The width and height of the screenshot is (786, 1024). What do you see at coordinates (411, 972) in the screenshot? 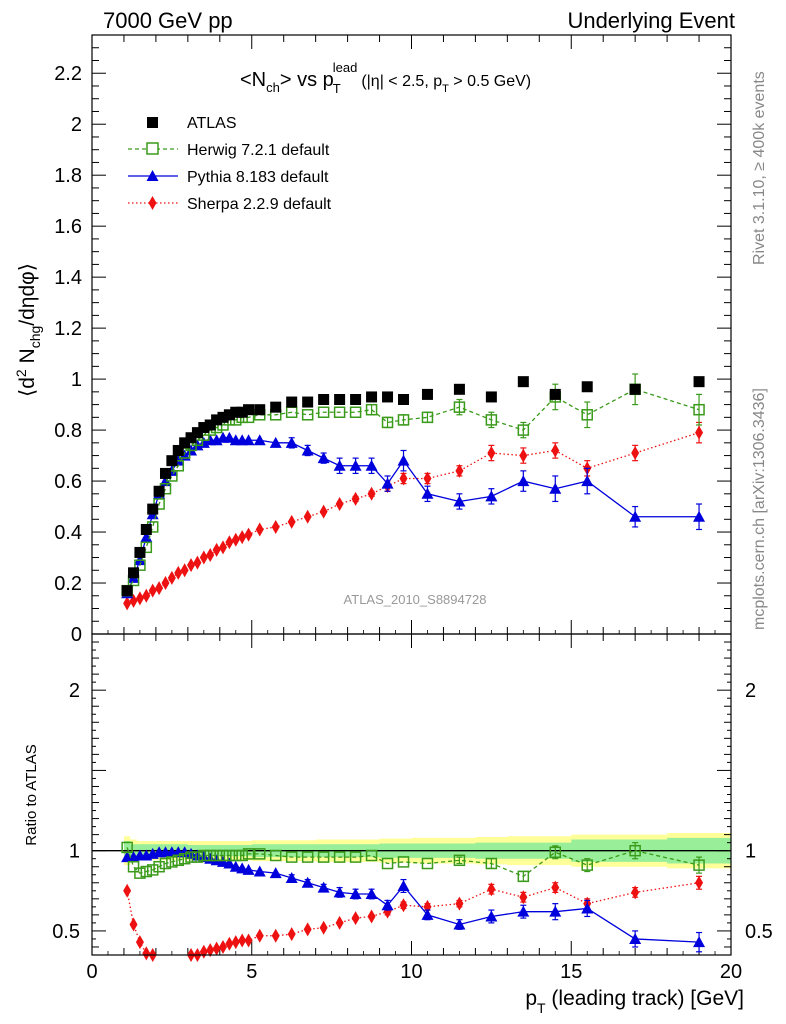
I see `x-tick-label: 10` at bounding box center [411, 972].